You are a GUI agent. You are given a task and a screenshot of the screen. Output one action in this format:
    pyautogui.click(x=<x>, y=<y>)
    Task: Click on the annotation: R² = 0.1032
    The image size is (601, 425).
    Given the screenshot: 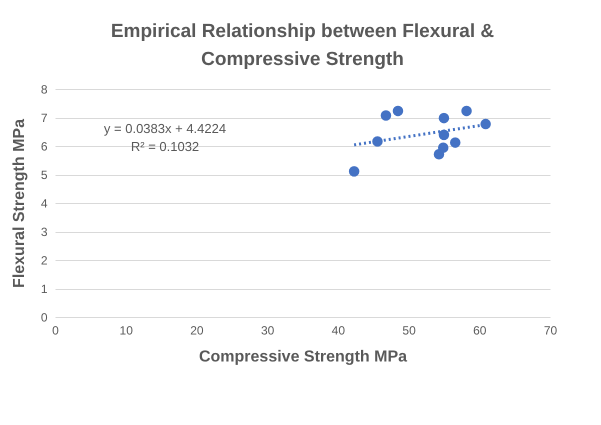 What is the action you would take?
    pyautogui.click(x=165, y=146)
    